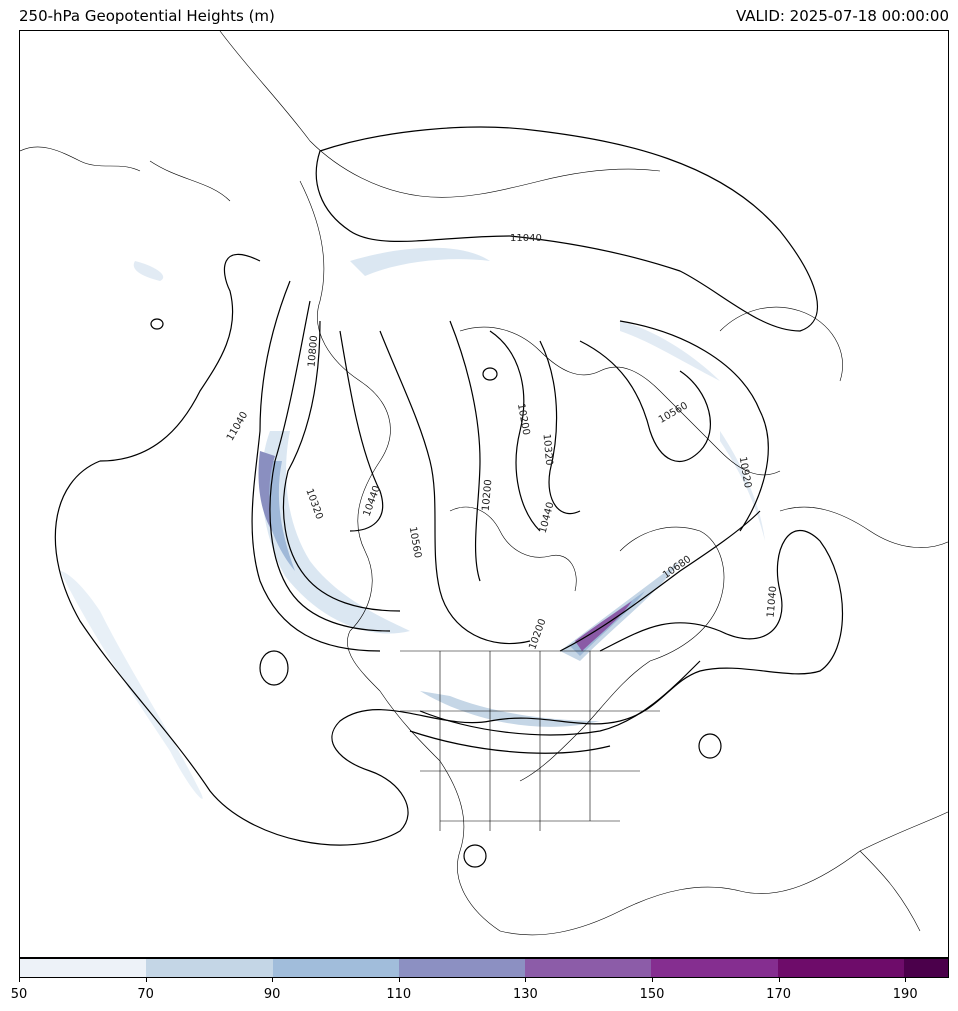 The image size is (958, 1011). I want to click on colorbar, so click(484, 968).